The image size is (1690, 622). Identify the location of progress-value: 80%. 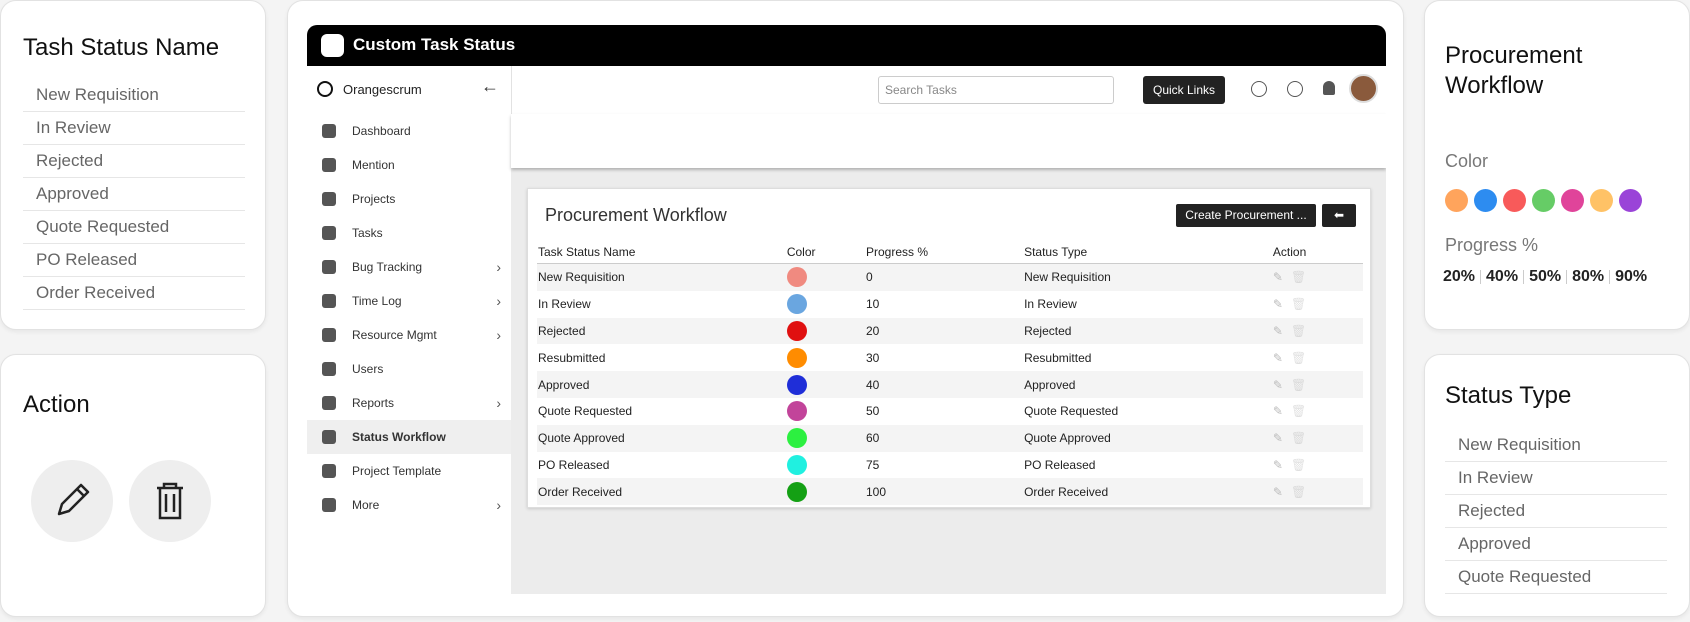
(1588, 276).